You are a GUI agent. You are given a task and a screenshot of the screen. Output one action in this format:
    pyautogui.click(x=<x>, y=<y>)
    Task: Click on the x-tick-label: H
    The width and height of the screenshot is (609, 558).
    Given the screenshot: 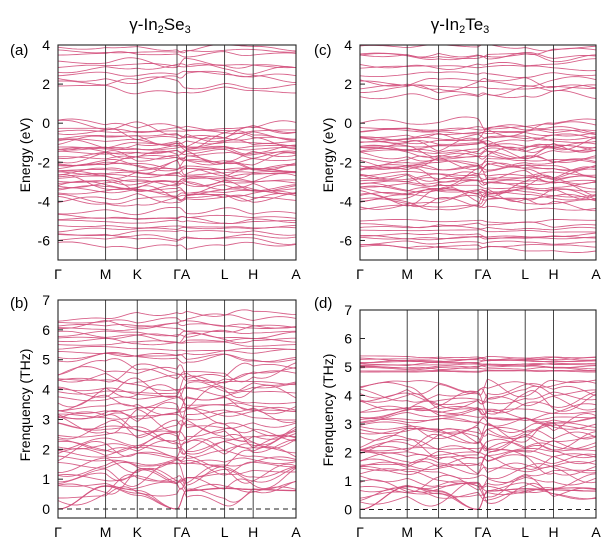 What is the action you would take?
    pyautogui.click(x=253, y=532)
    